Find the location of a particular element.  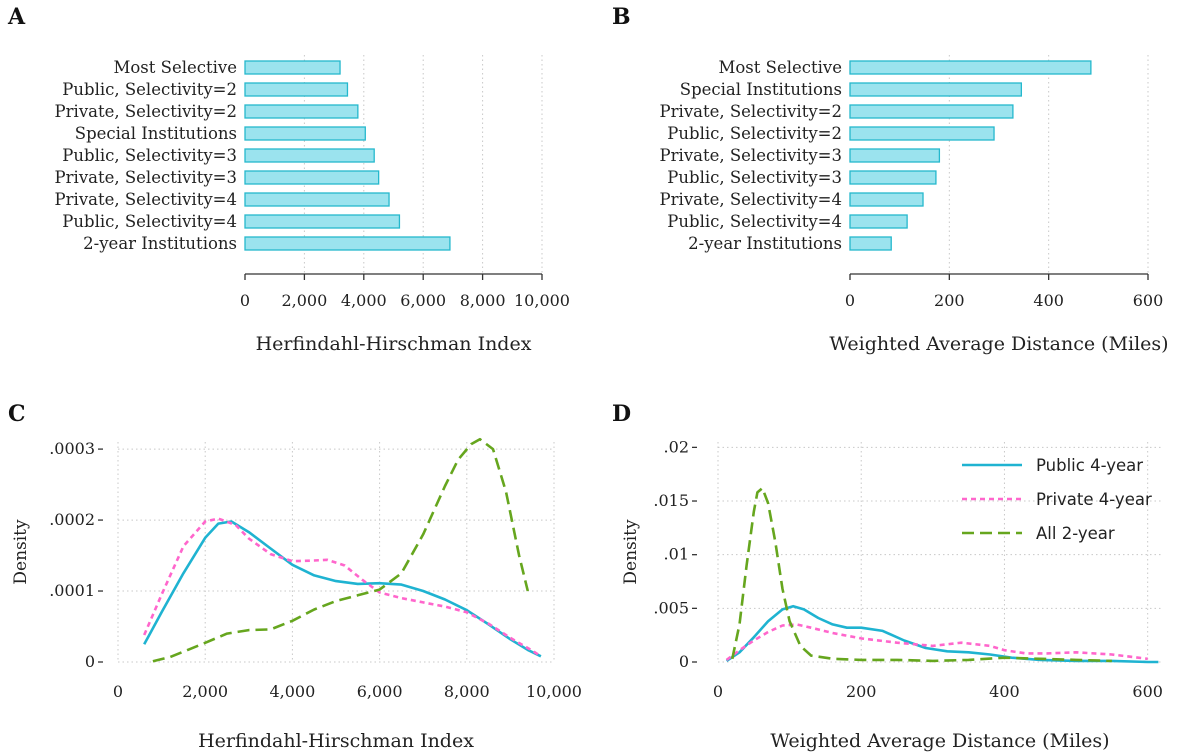

series-line-public is located at coordinates (342, 589).